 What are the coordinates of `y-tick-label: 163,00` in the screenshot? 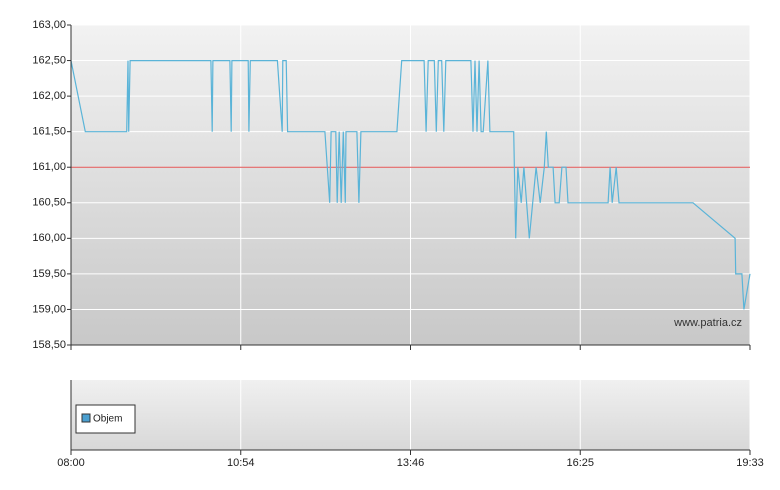 It's located at (49, 25).